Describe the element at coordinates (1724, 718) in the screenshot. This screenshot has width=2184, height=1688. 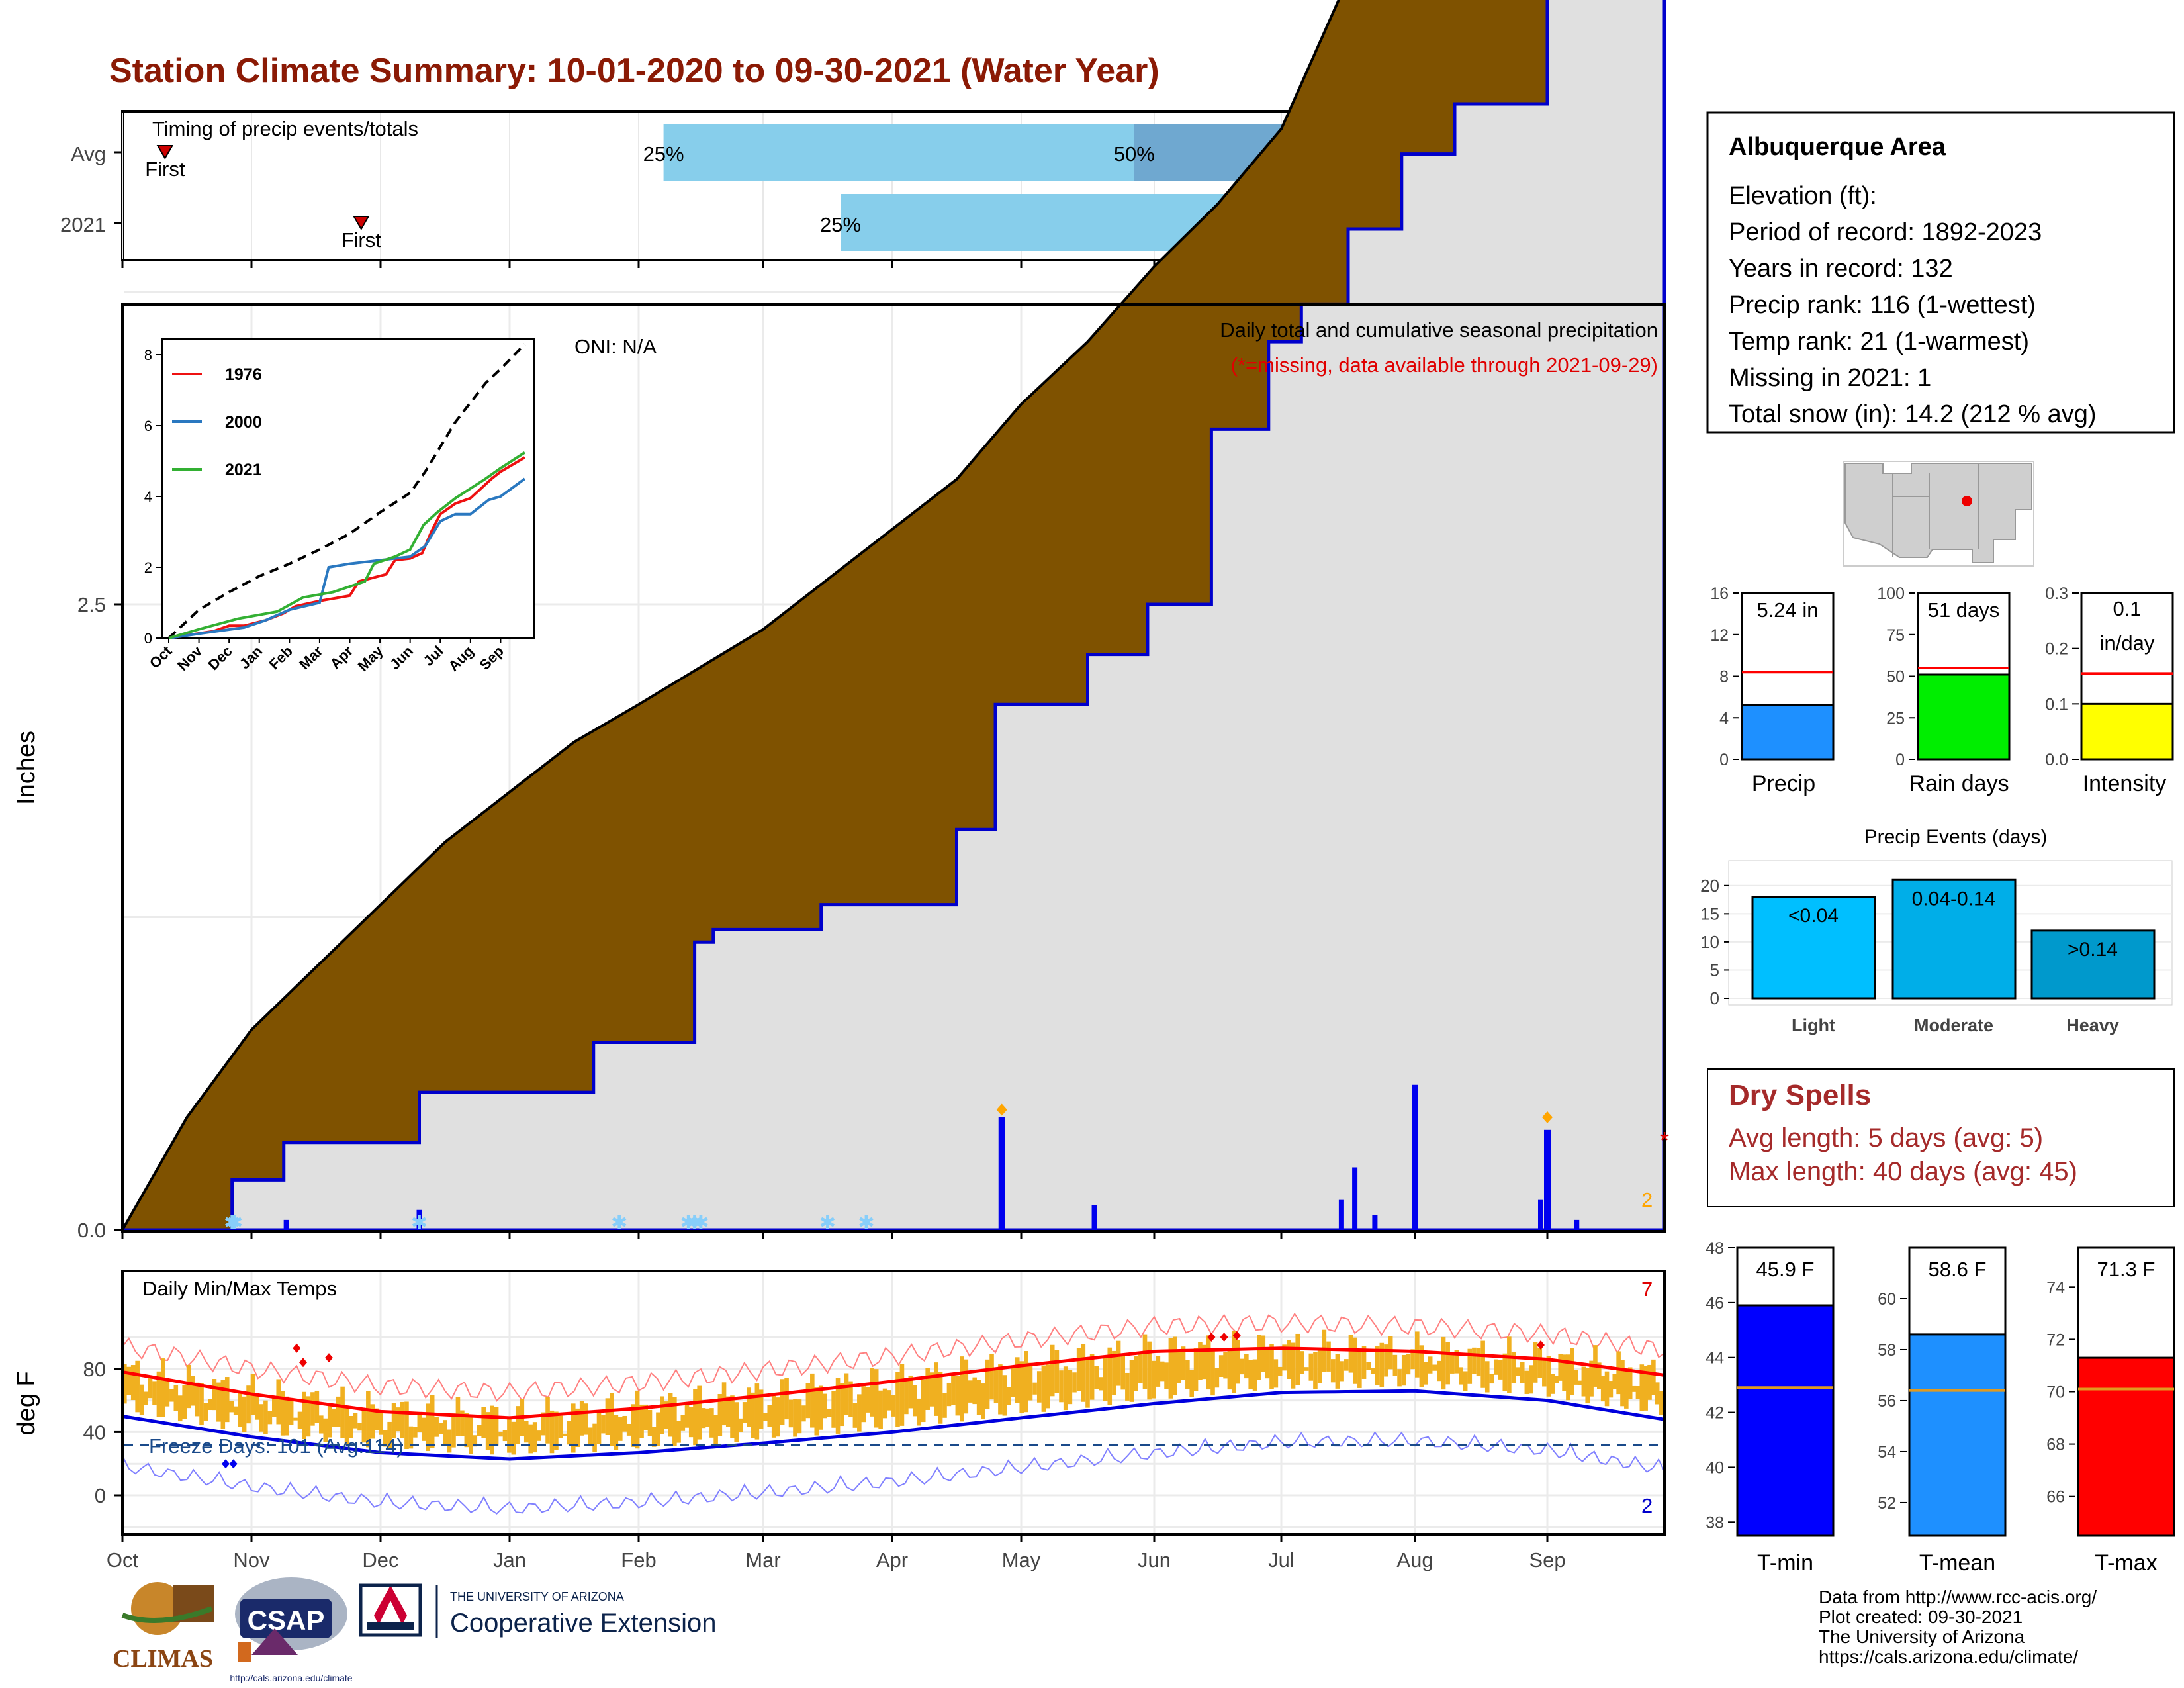
I see `small-bar-ytick-label: 4` at that location.